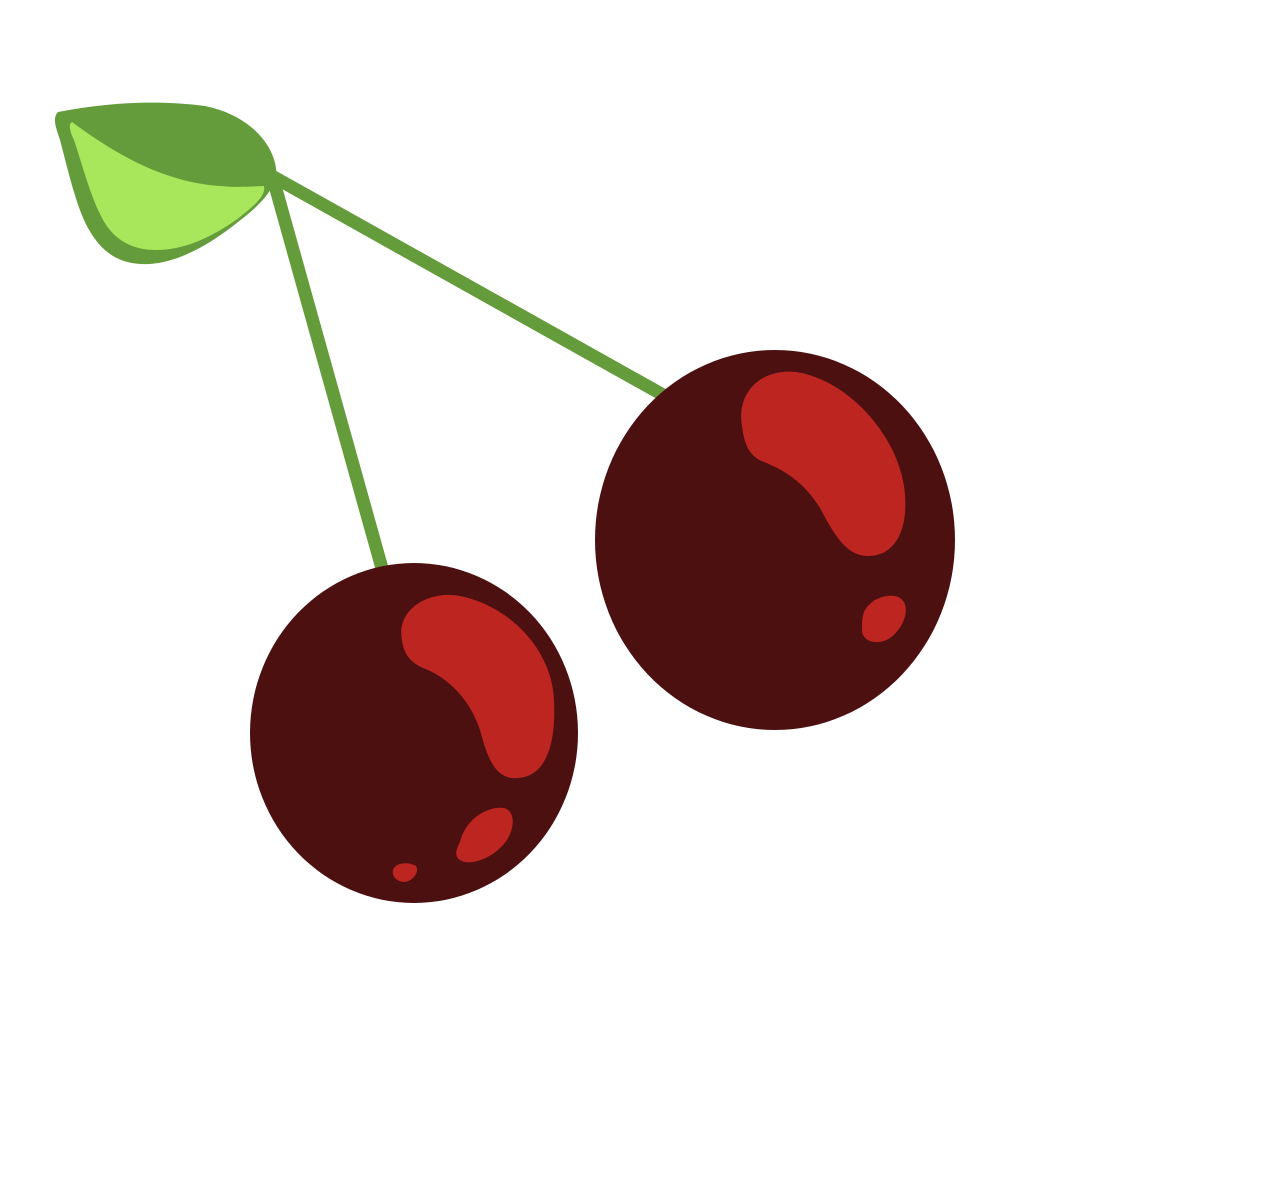  I want to click on leaf-light-half, so click(167, 186).